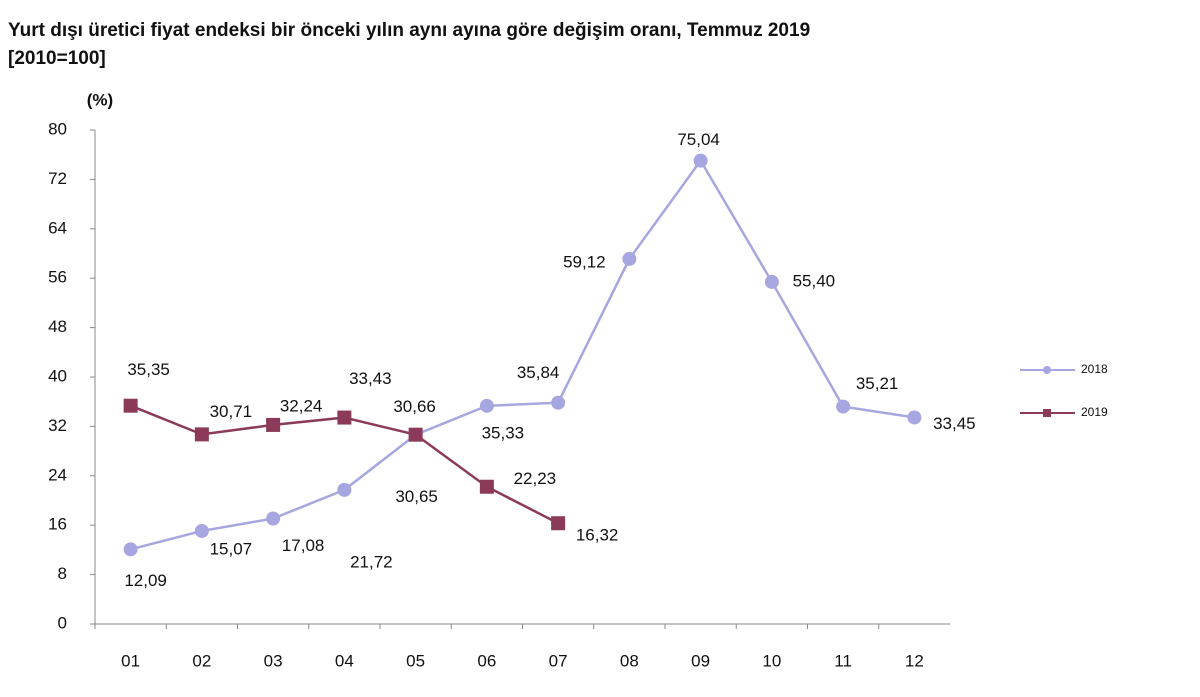 This screenshot has height=697, width=1200. I want to click on data-label: 22,23, so click(535, 478).